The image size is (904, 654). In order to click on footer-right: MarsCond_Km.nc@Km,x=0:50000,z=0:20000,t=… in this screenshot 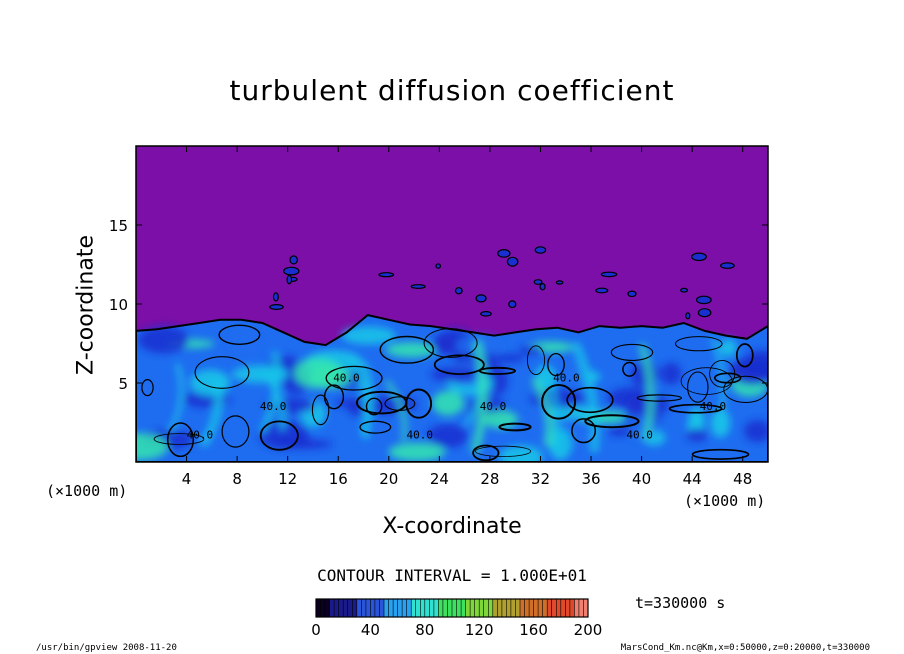, I will do `click(745, 648)`.